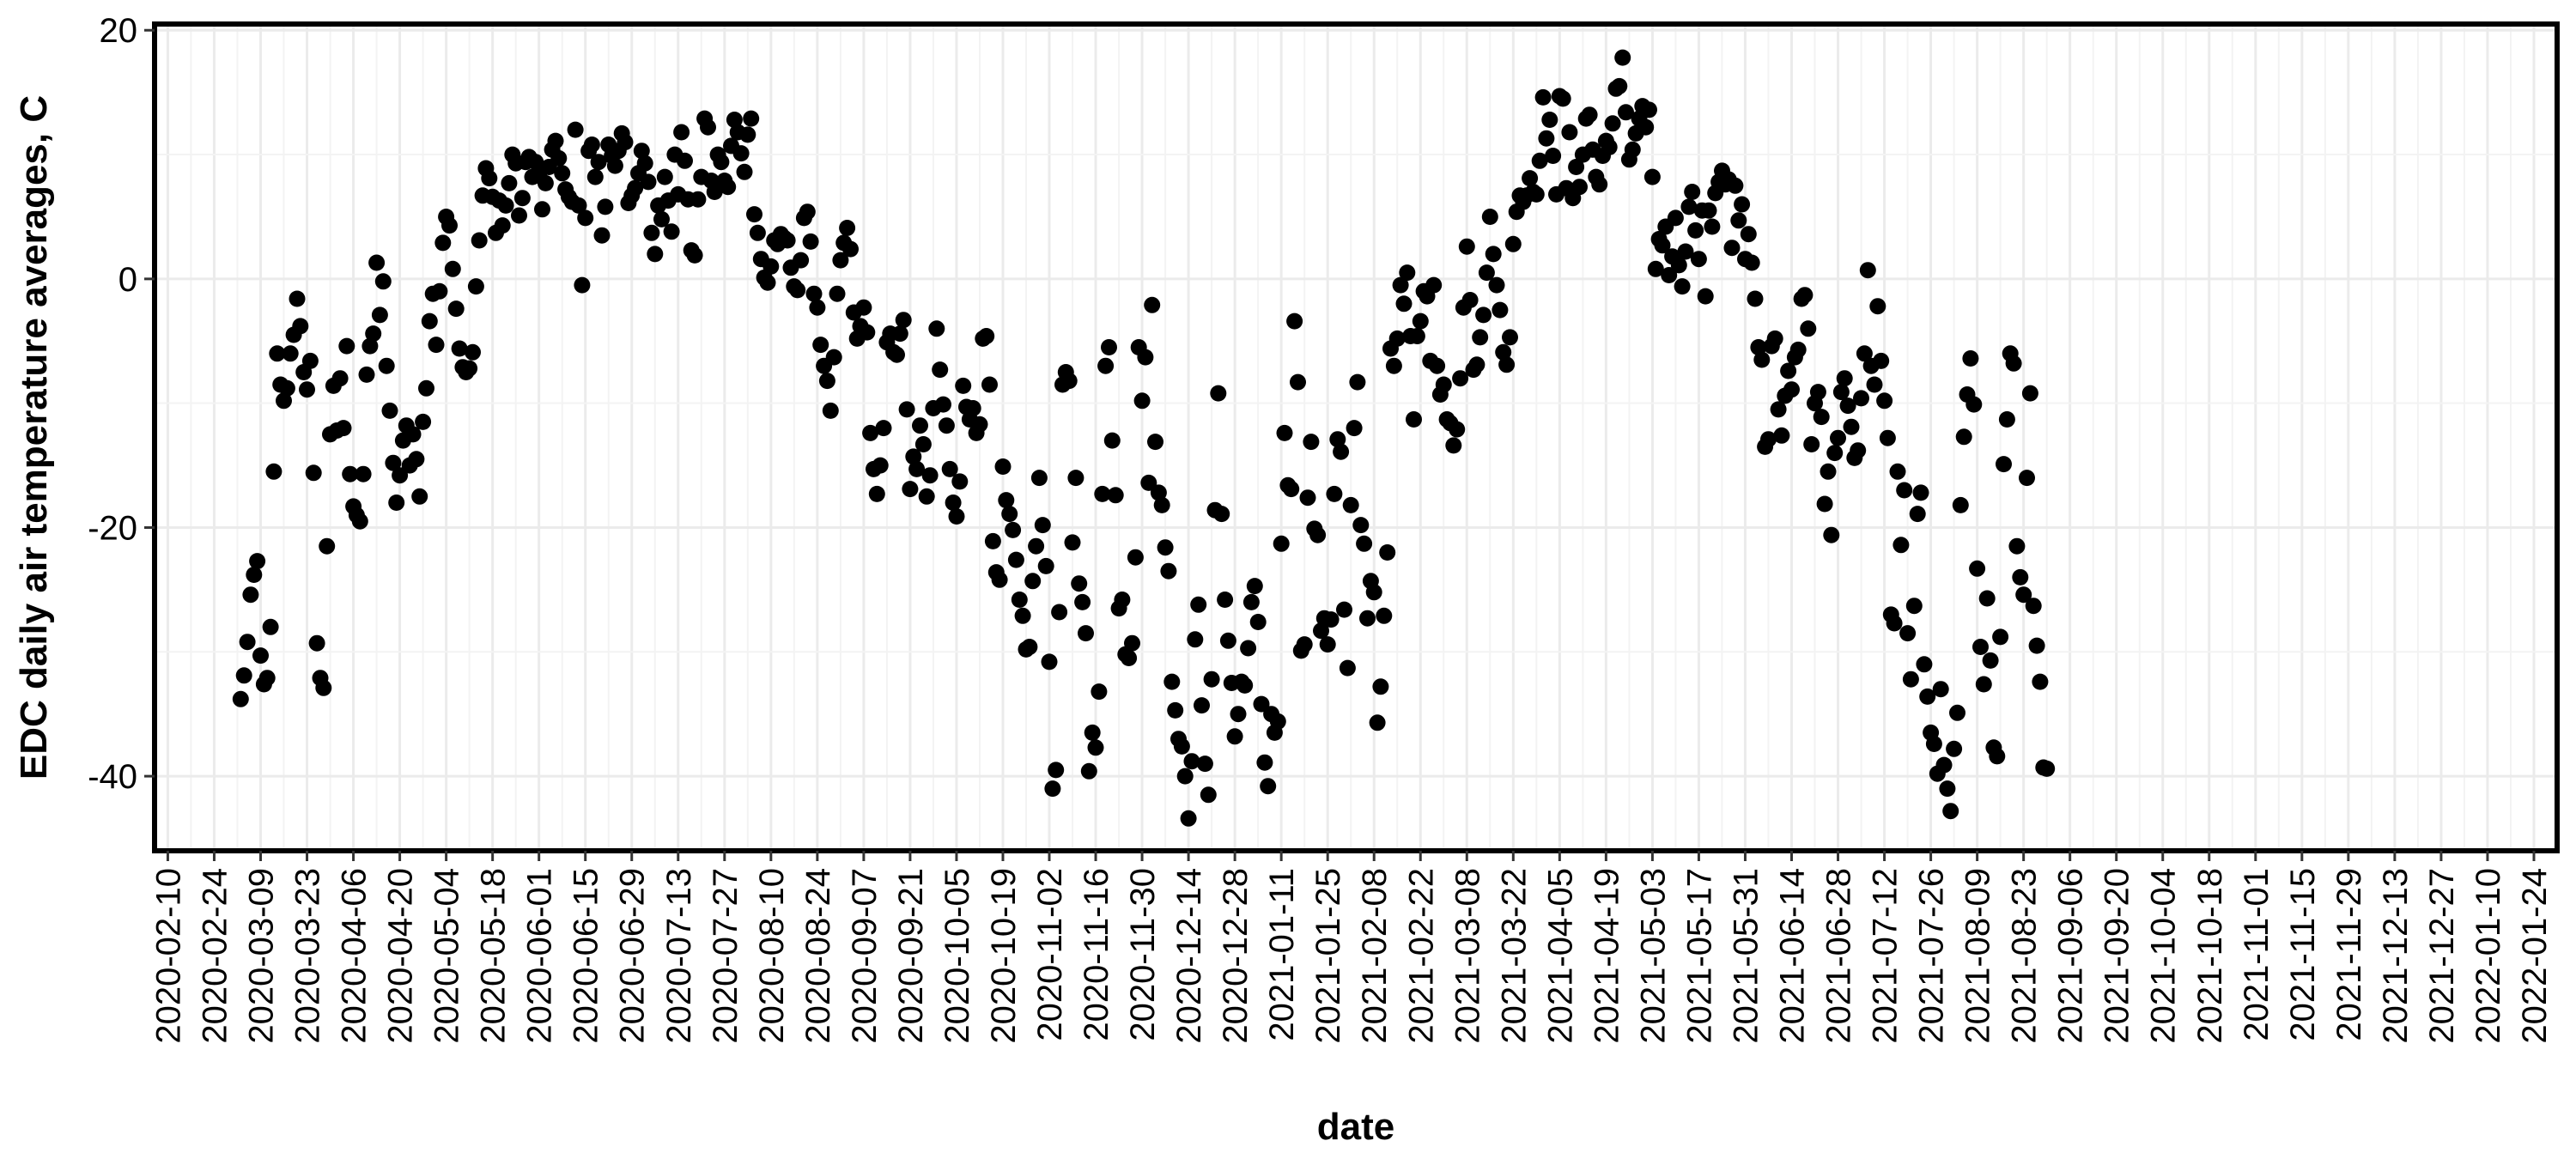  What do you see at coordinates (1467, 956) in the screenshot?
I see `x-tick-label: 2021-03-08` at bounding box center [1467, 956].